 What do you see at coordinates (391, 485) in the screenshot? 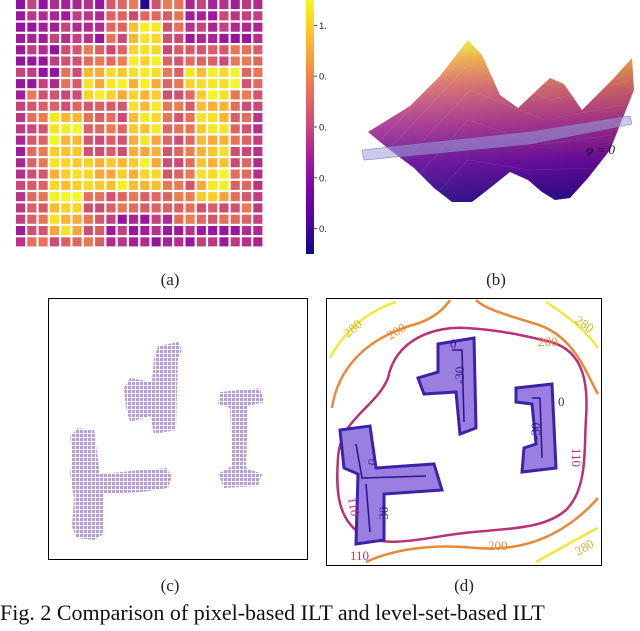
I see `contour-0-lower-t` at bounding box center [391, 485].